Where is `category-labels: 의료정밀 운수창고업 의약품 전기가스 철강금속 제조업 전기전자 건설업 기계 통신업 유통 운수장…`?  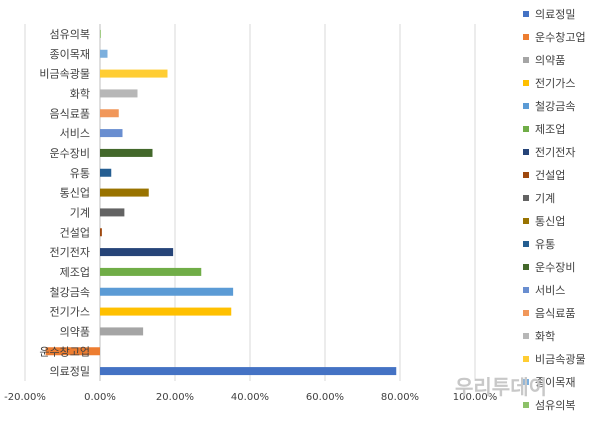 category-labels: 의료정밀 운수창고업 의약품 전기가스 철강금속 제조업 전기전자 건설업 기계 통신업 유통 운수장… is located at coordinates (64, 203).